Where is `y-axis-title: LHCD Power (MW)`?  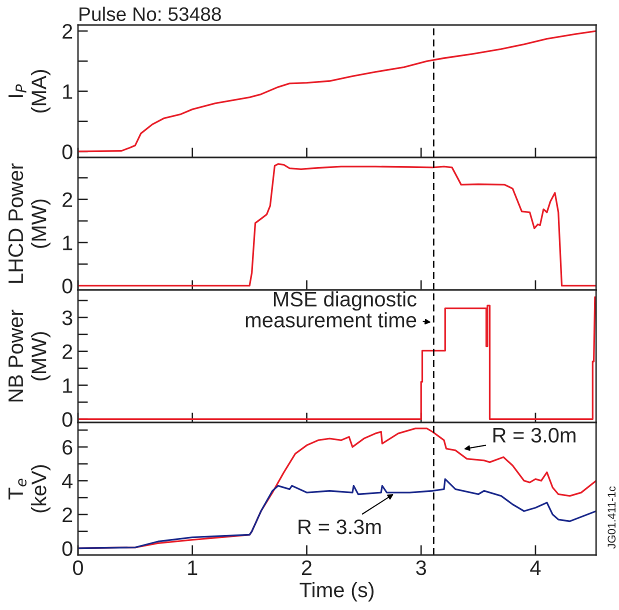
y-axis-title: LHCD Power (MW) is located at coordinates (29, 223).